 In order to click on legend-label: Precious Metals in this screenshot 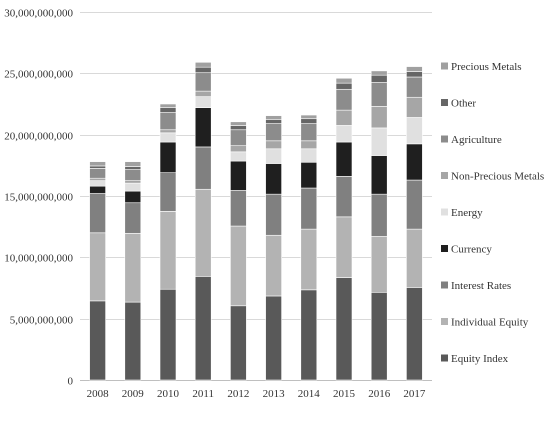, I will do `click(486, 67)`.